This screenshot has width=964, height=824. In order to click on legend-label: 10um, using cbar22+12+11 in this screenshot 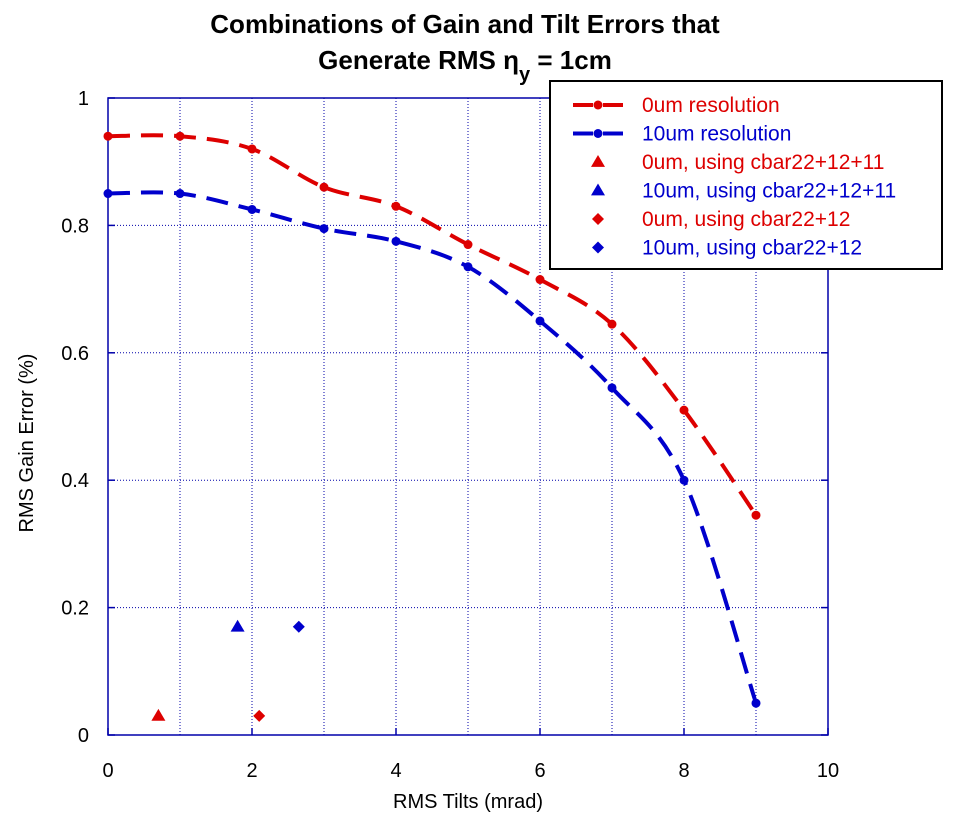, I will do `click(769, 191)`.